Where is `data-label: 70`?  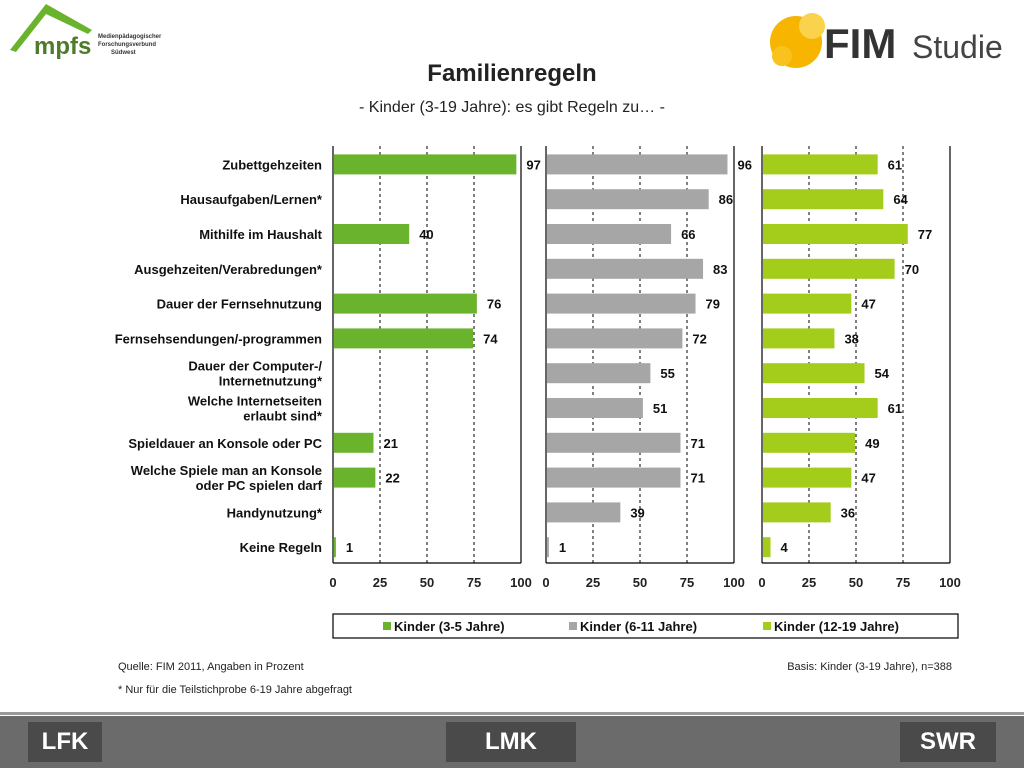
data-label: 70 is located at coordinates (912, 269).